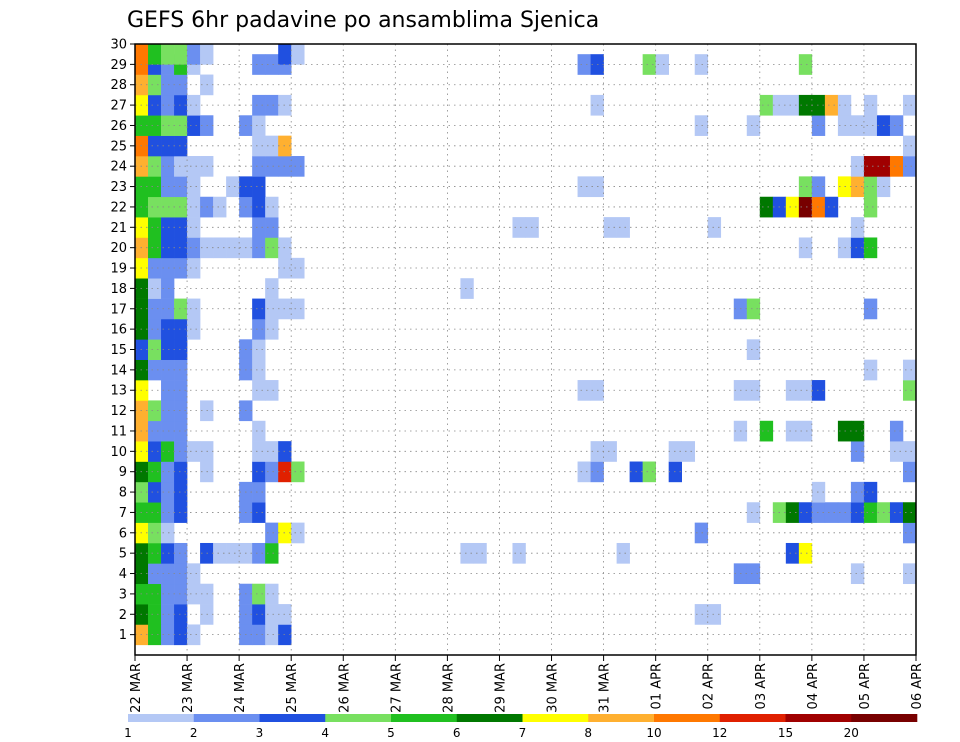 This screenshot has width=960, height=742. I want to click on y-tick-label: 13, so click(118, 391).